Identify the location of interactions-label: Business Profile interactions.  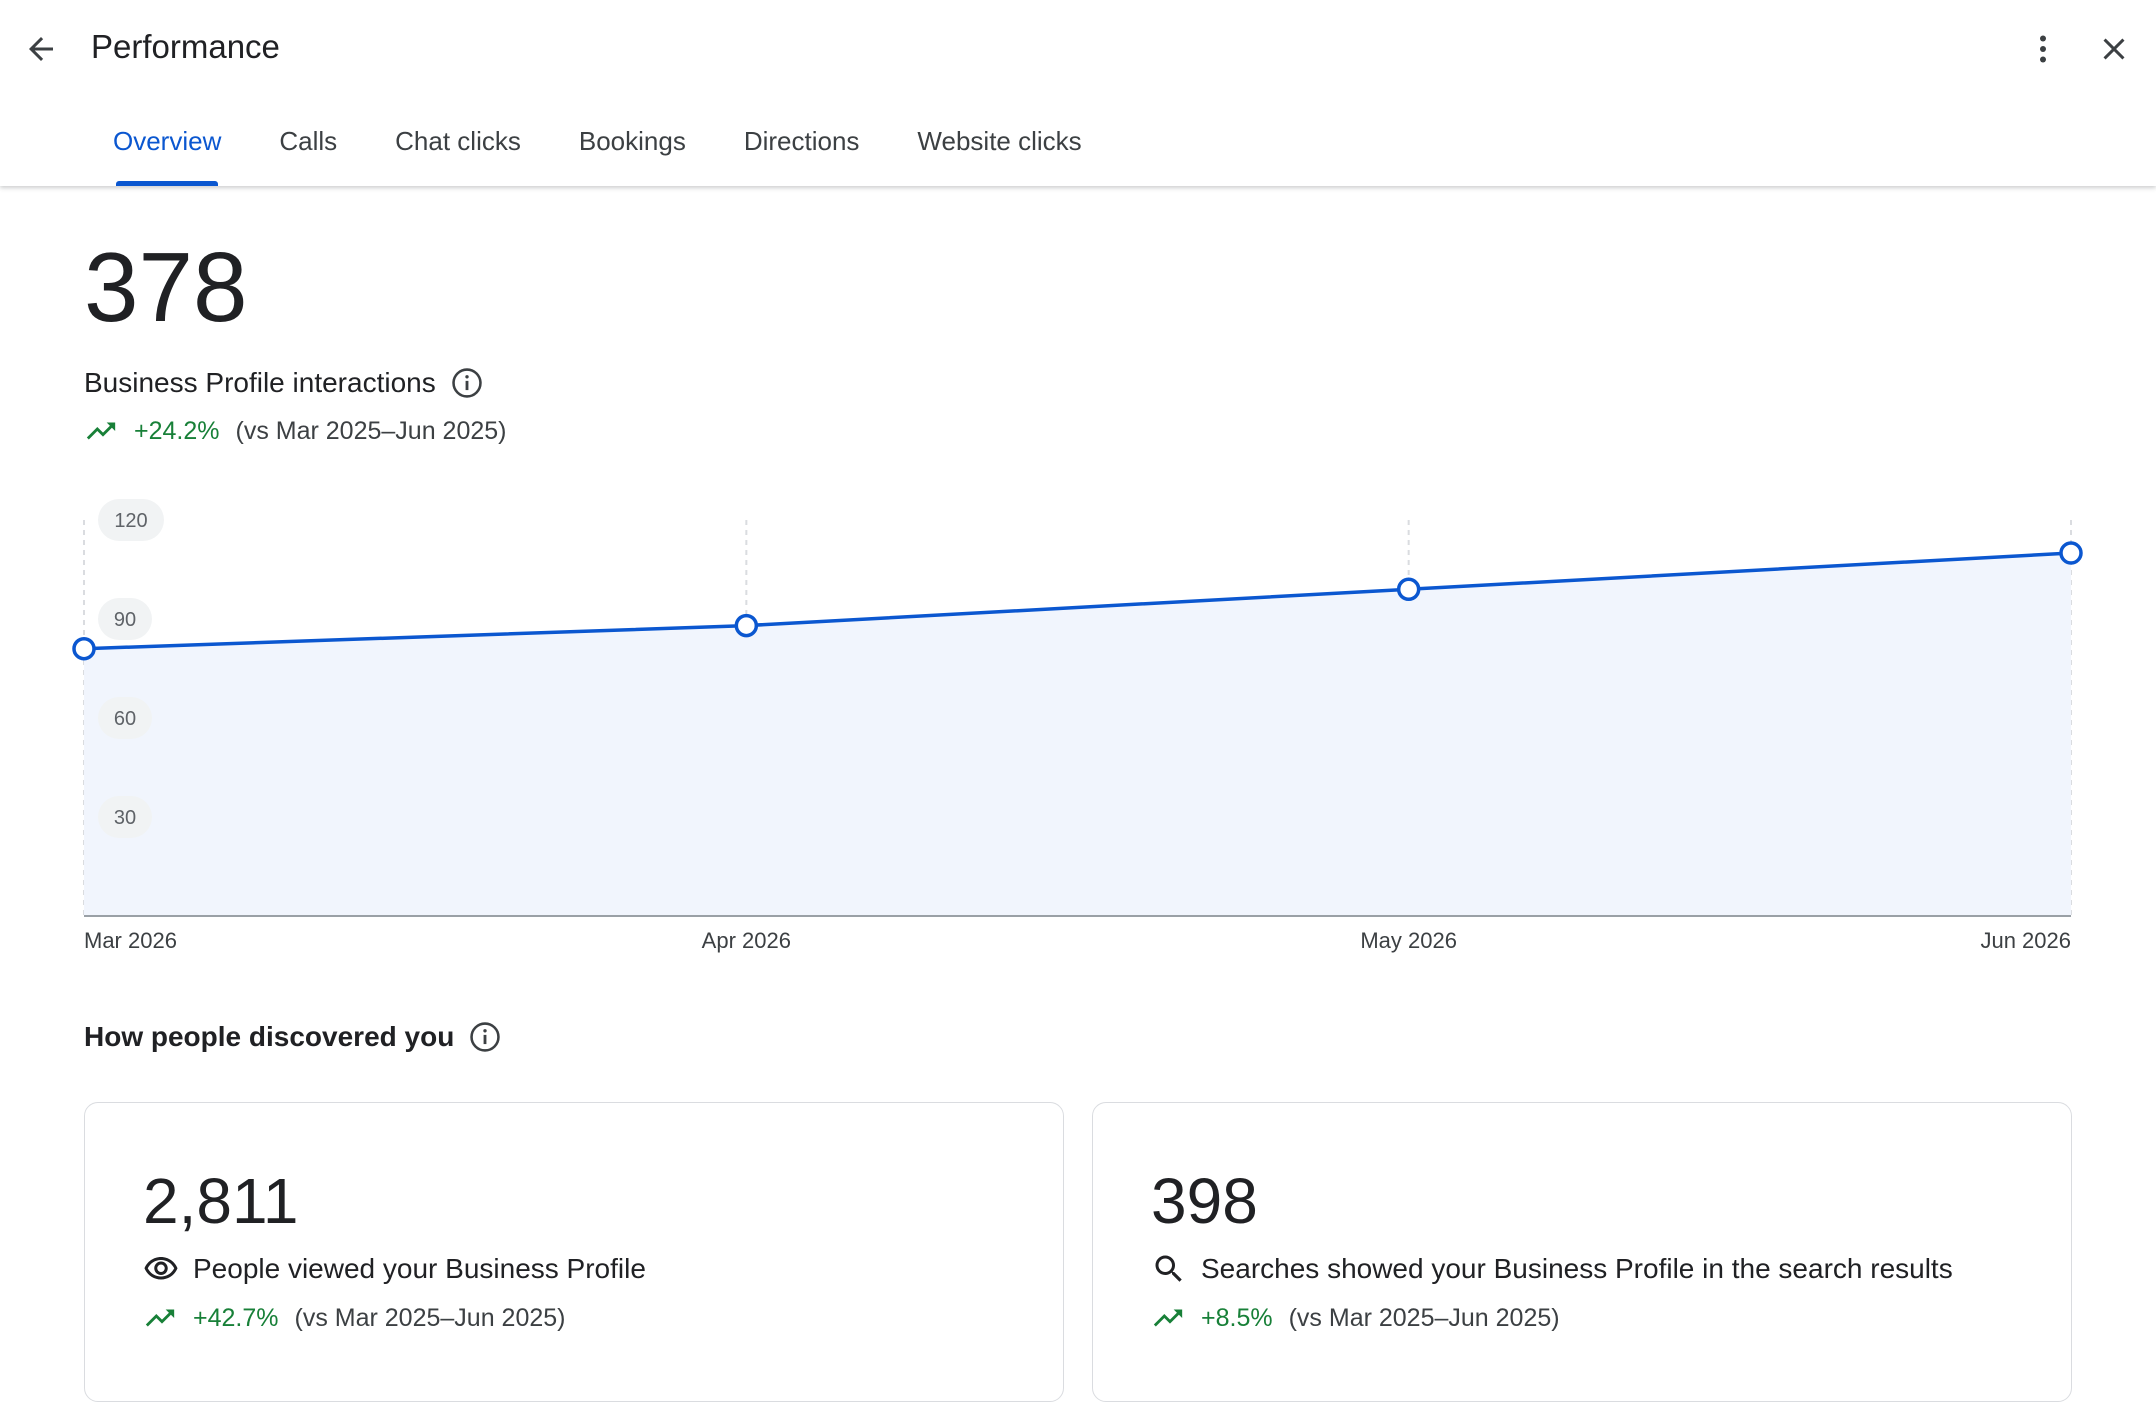
(260, 382).